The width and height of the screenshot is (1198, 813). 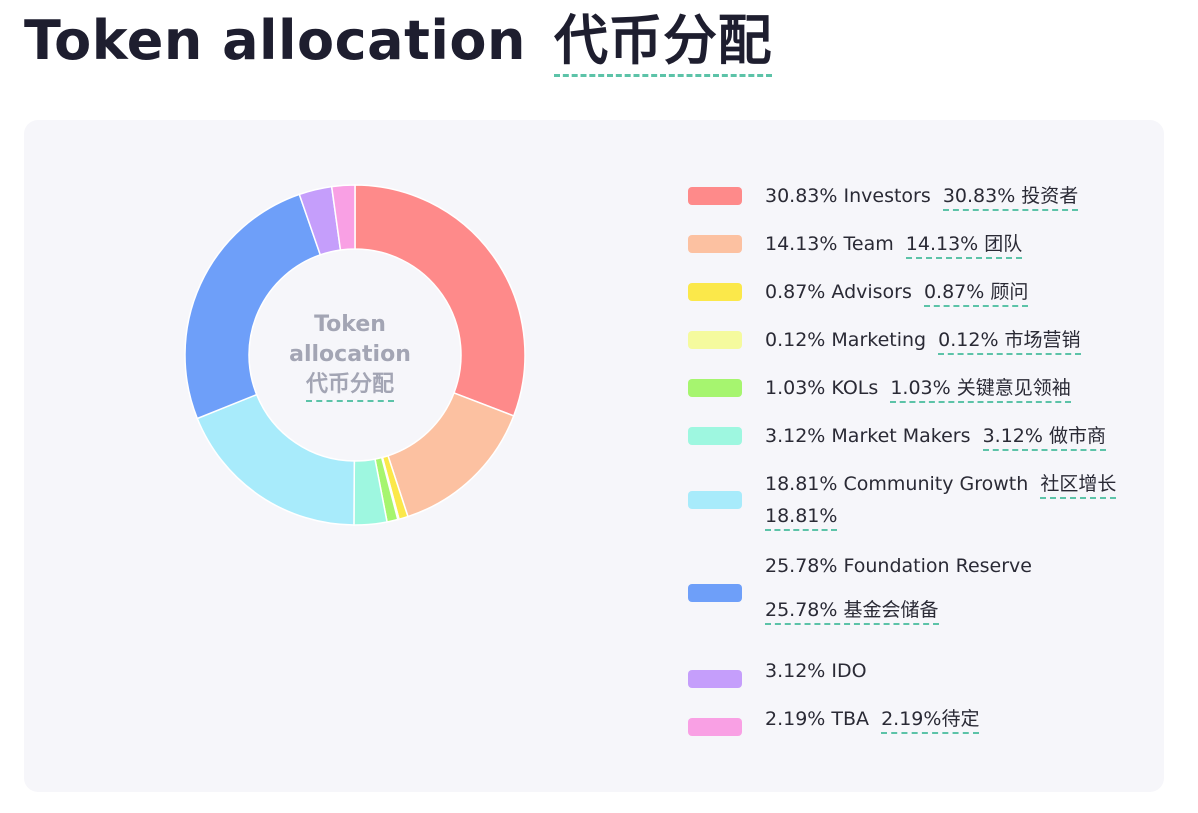 I want to click on donut-slice-tba, so click(x=343, y=217).